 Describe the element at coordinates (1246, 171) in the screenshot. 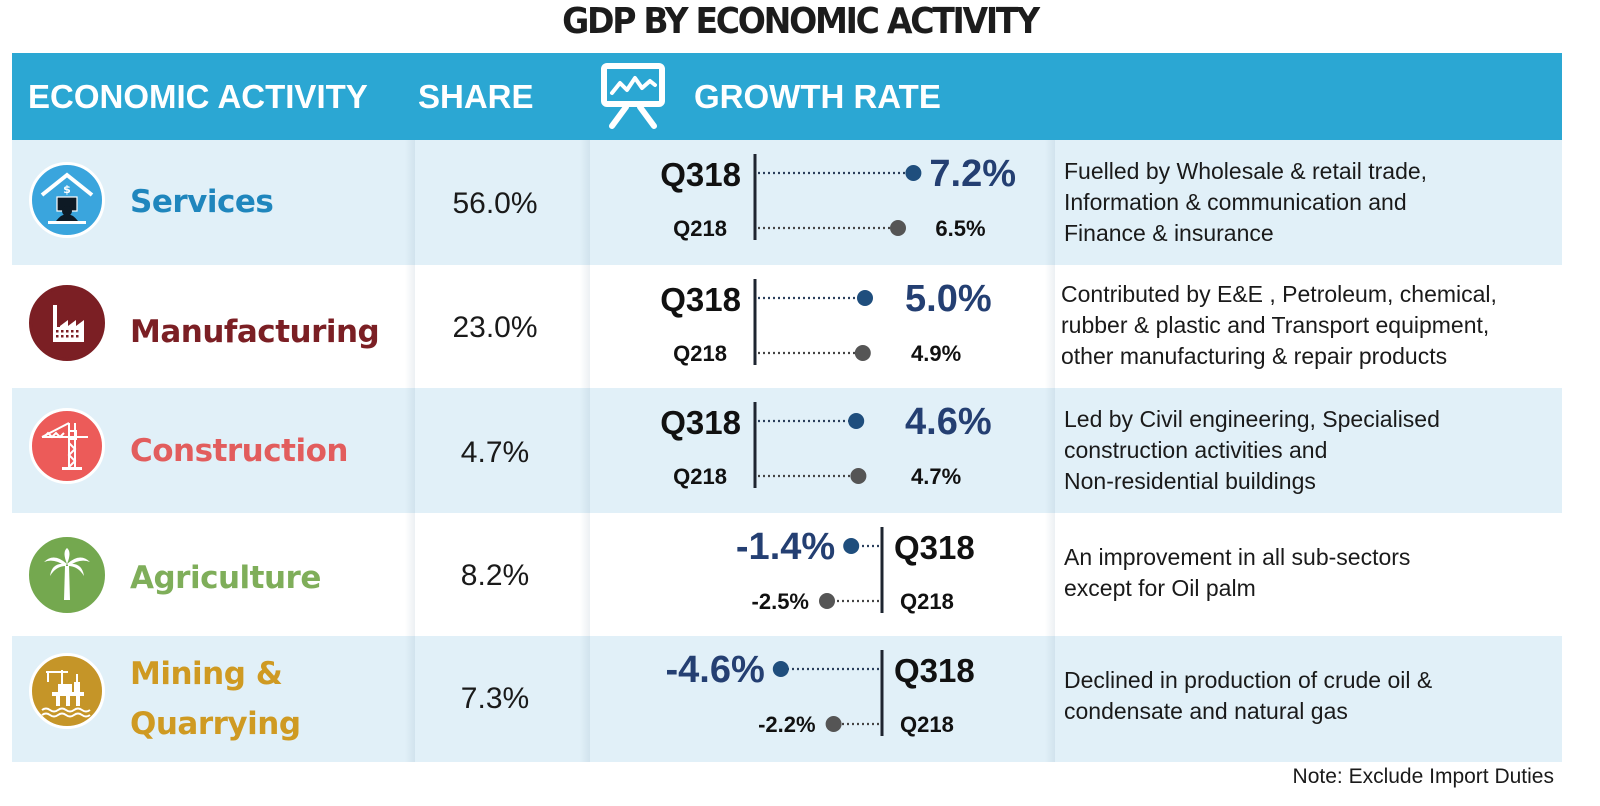

I see `description-line: Fuelled by Wholesale & retail trade,` at that location.